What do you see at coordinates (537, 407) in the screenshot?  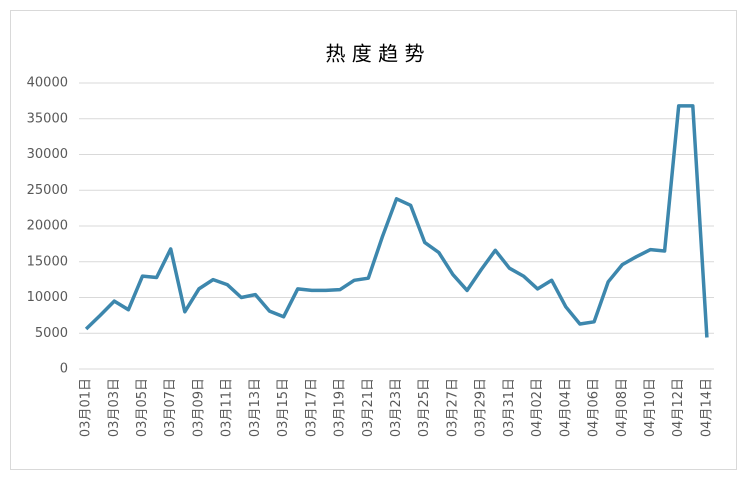 I see `x-tick-label: 04月02日` at bounding box center [537, 407].